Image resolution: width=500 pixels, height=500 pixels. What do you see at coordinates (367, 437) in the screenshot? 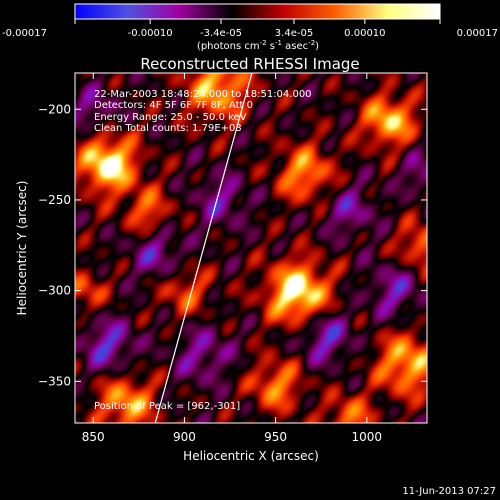
I see `x-tick-label: 1000` at bounding box center [367, 437].